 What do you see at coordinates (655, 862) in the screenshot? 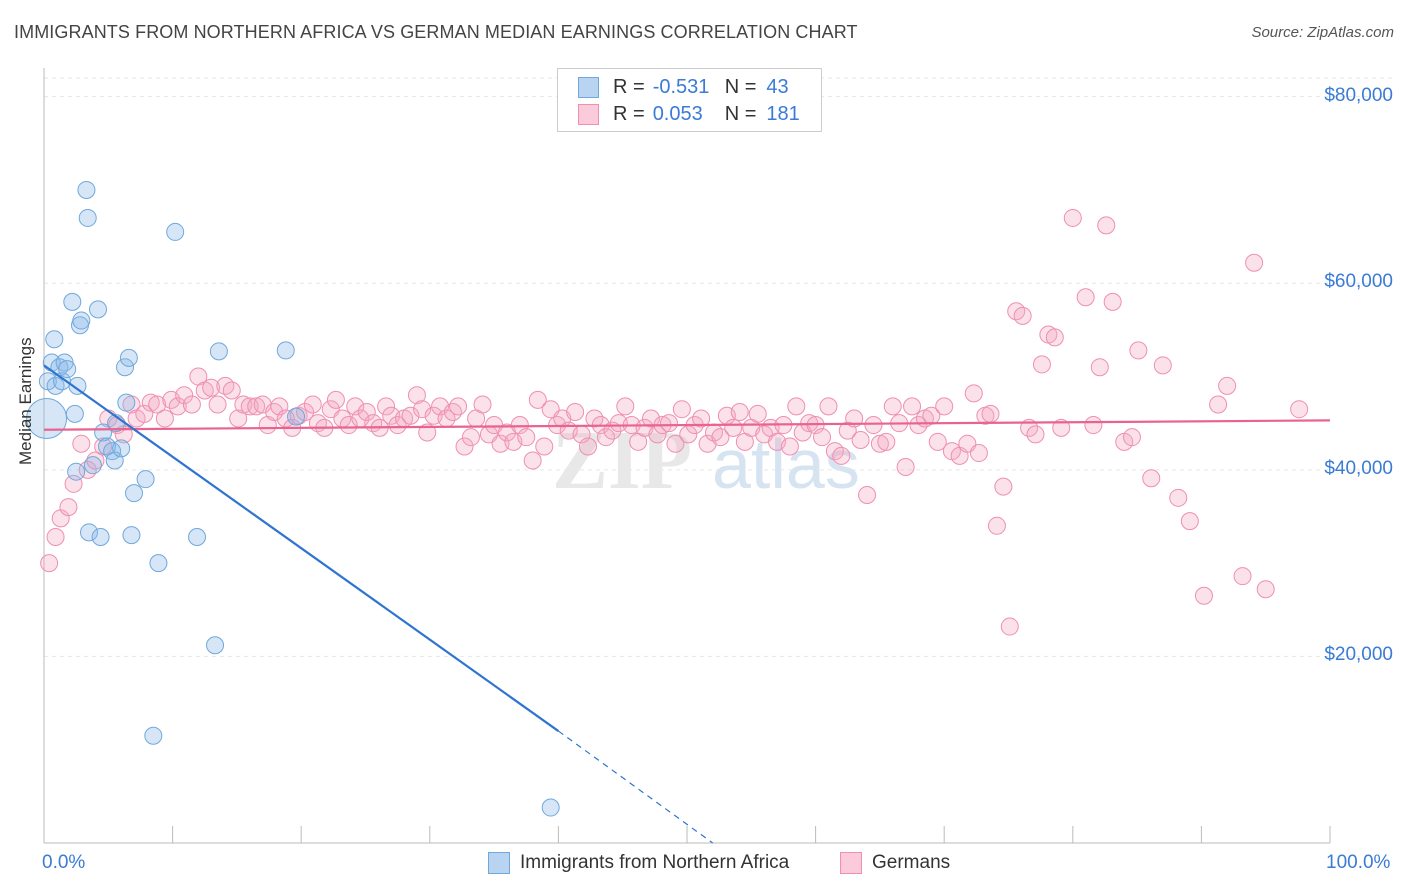
I see `legend-label-immigrants: Immigrants from Northern Africa` at bounding box center [655, 862].